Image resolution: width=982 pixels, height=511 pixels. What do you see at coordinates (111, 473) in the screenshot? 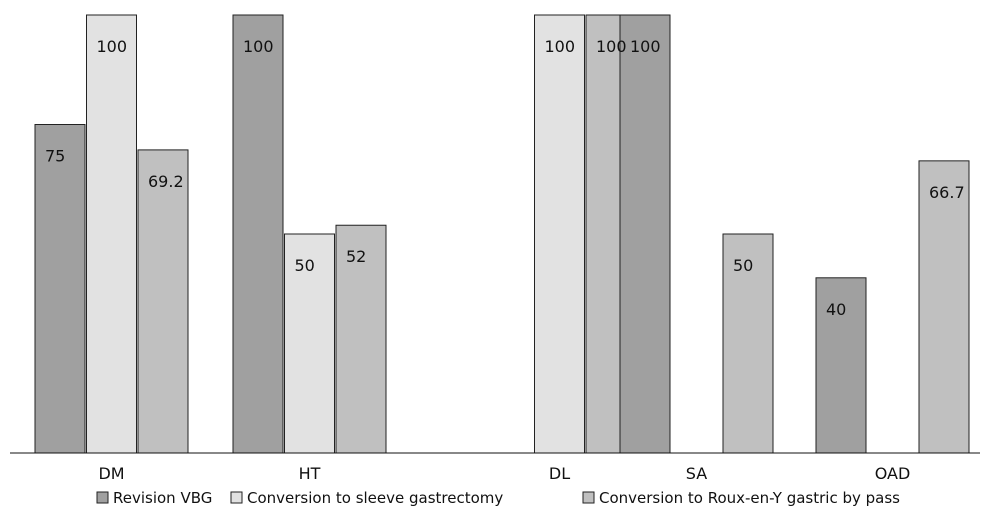
I see `x-tick-label-dm: DM` at bounding box center [111, 473].